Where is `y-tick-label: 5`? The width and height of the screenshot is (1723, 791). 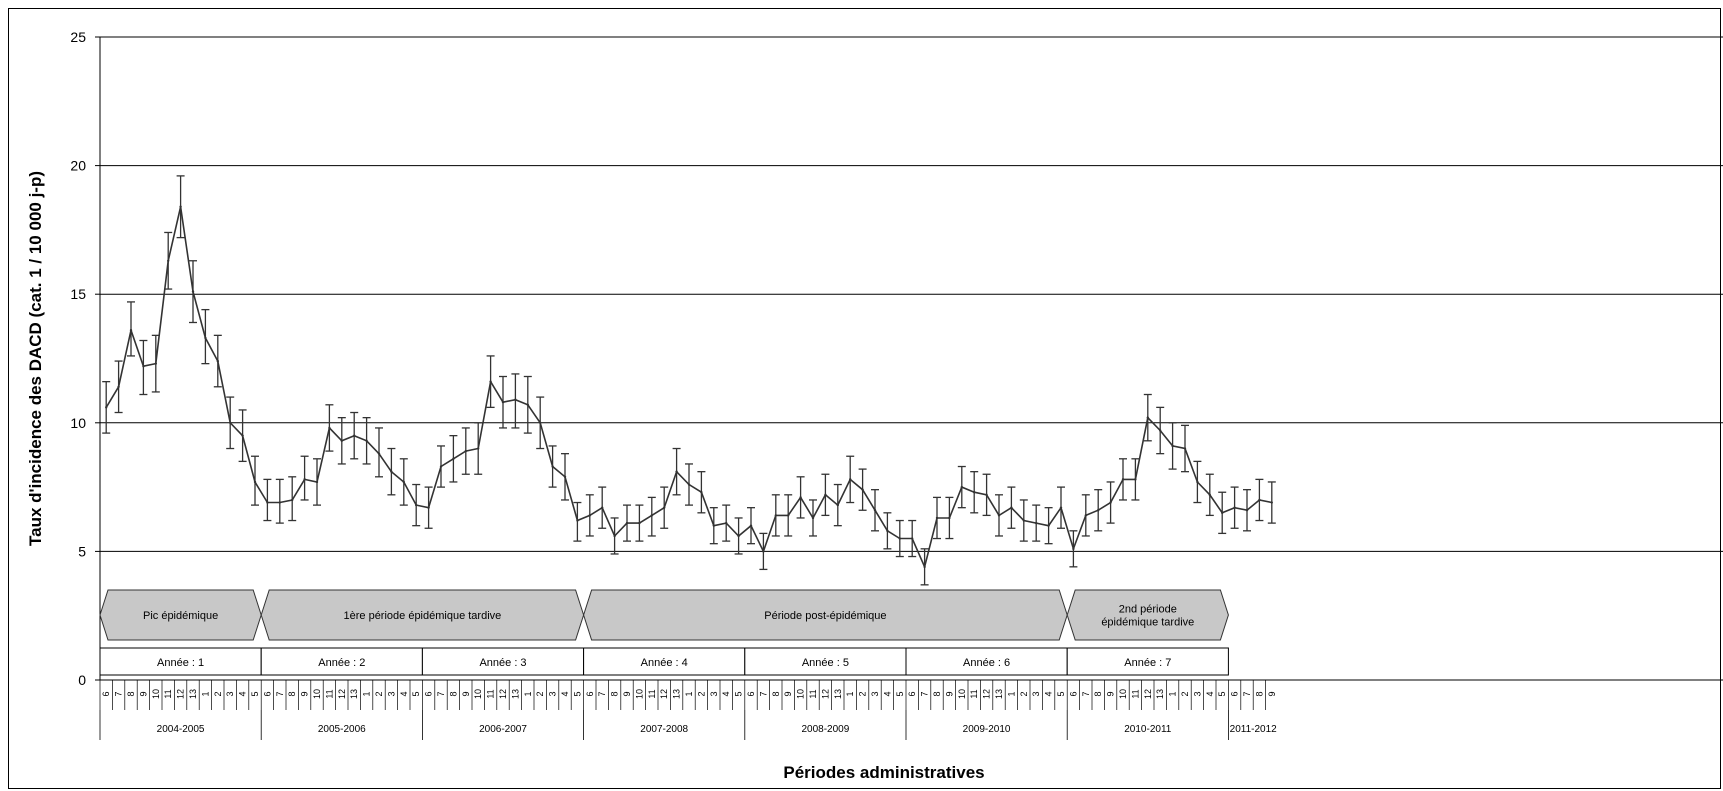
y-tick-label: 5 is located at coordinates (82, 551).